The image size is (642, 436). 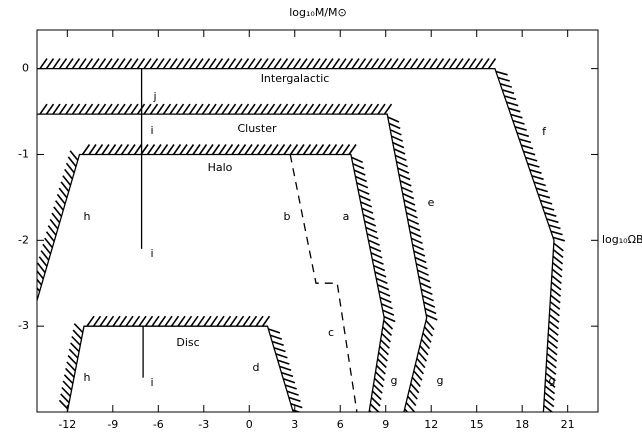 What do you see at coordinates (23, 153) in the screenshot?
I see `y-tick-label: -1` at bounding box center [23, 153].